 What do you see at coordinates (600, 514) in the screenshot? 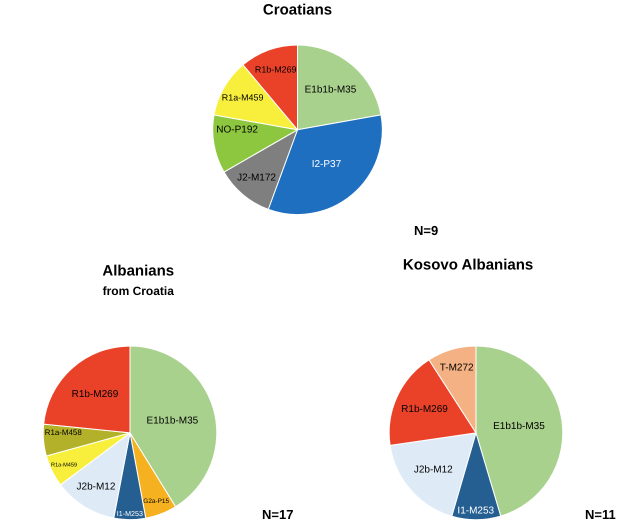
I see `text: N=11` at bounding box center [600, 514].